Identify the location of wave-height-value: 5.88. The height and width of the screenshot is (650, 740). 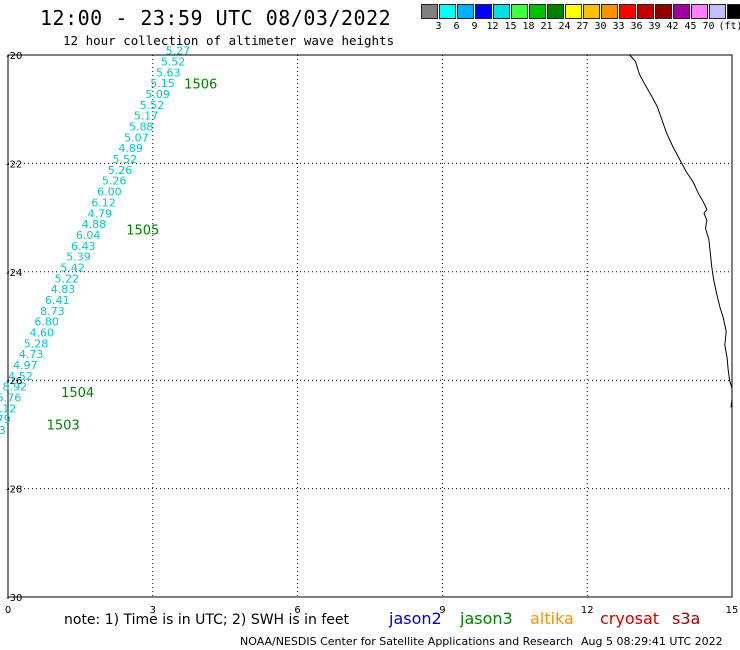
(141, 127).